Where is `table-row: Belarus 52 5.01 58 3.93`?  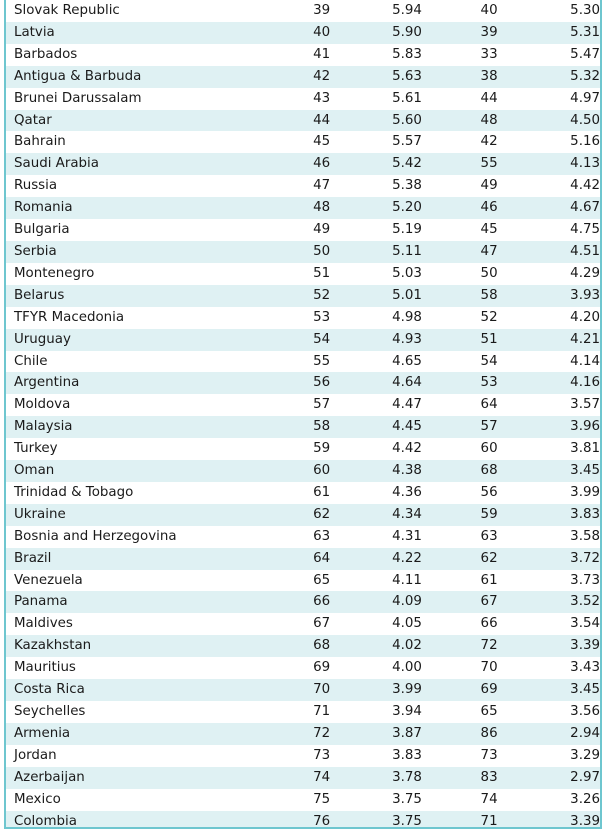
table-row: Belarus 52 5.01 58 3.93 is located at coordinates (303, 295).